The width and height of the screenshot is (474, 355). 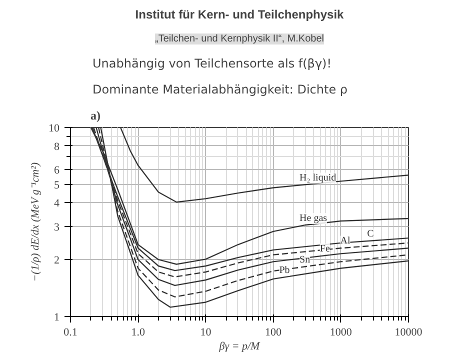 What do you see at coordinates (138, 332) in the screenshot?
I see `x-tick-label: 1.0` at bounding box center [138, 332].